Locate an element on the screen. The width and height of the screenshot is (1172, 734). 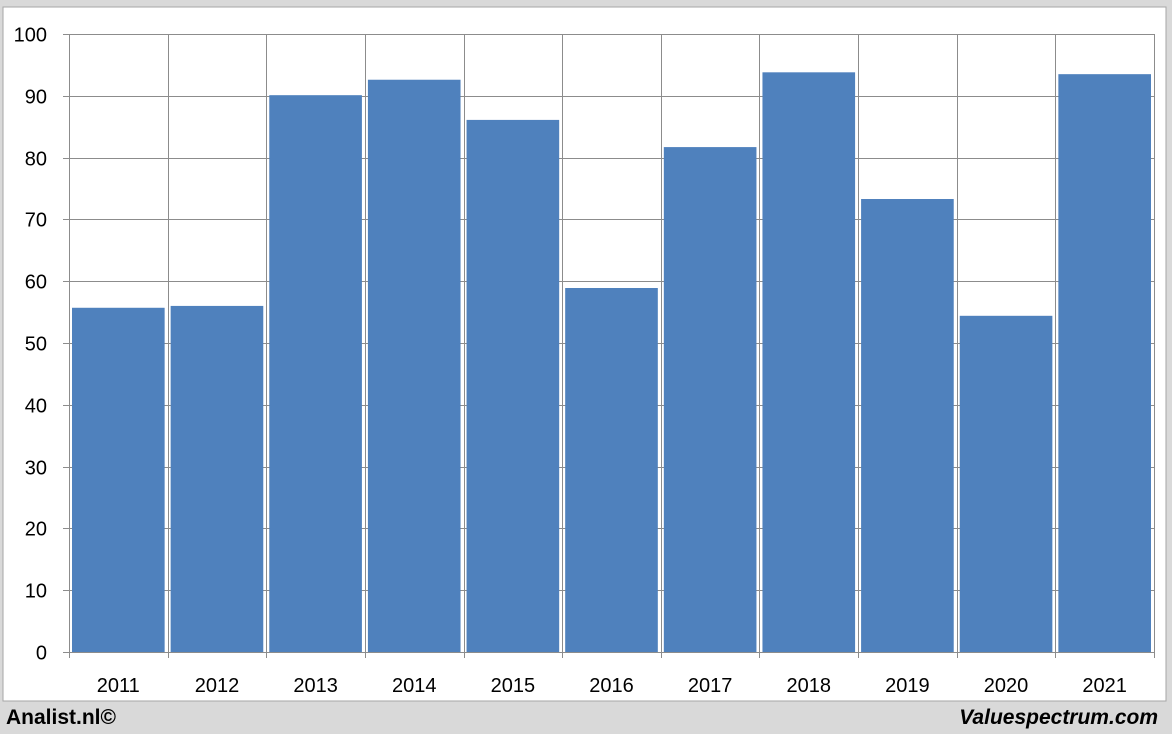
x-tick-label: 2017 is located at coordinates (710, 686).